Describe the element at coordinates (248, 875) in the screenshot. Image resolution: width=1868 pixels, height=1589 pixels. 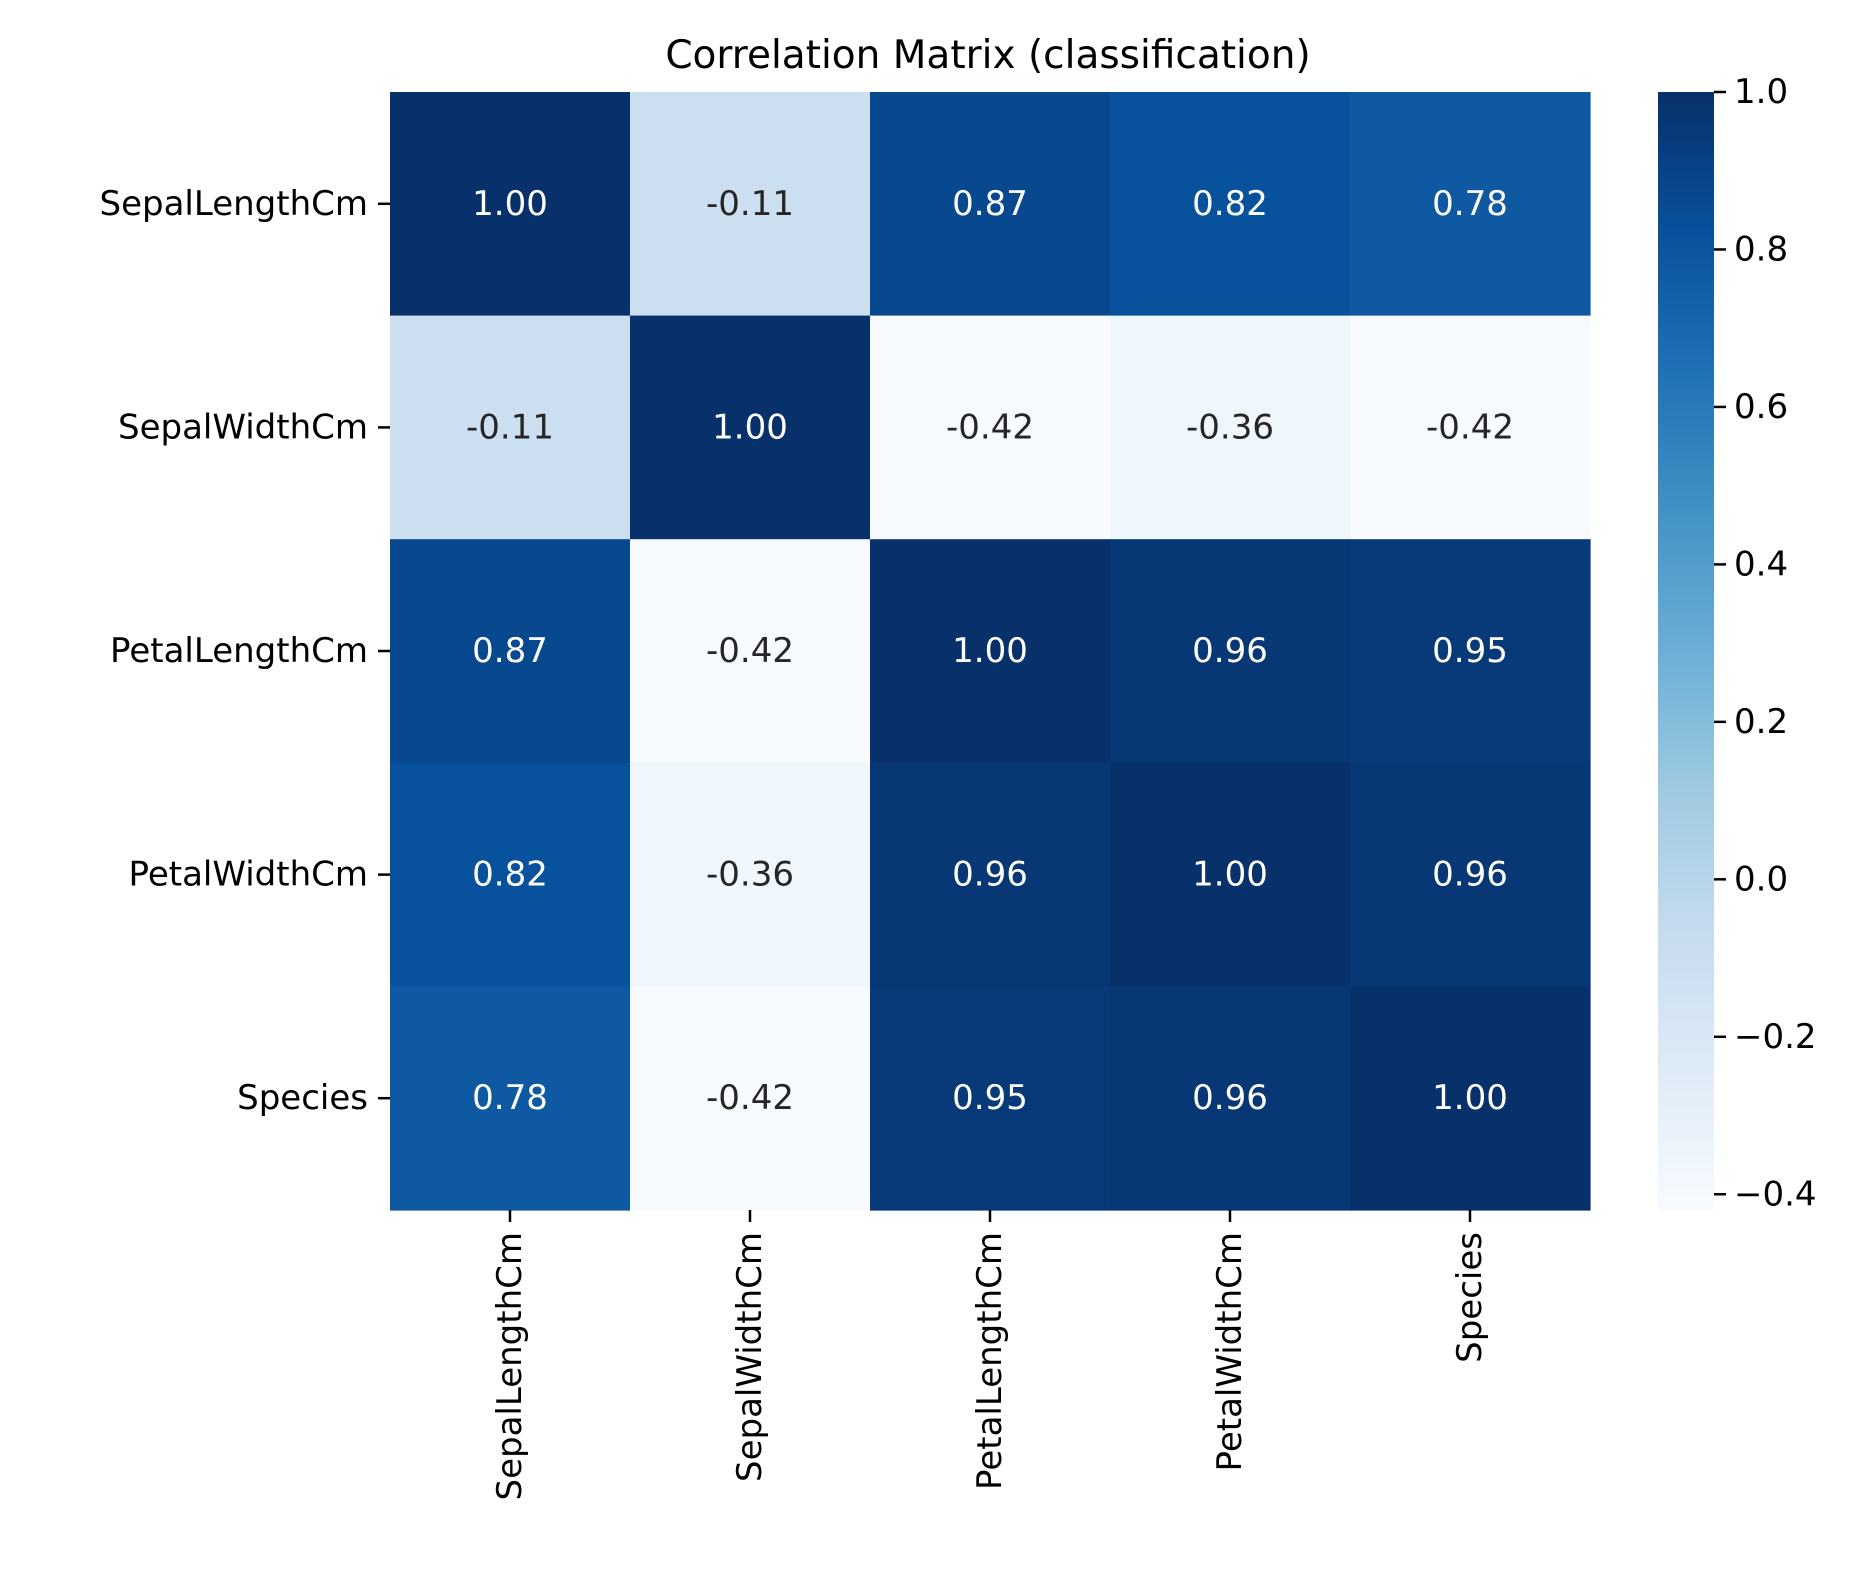
I see `row-tick-label: PetalWidthCm` at that location.